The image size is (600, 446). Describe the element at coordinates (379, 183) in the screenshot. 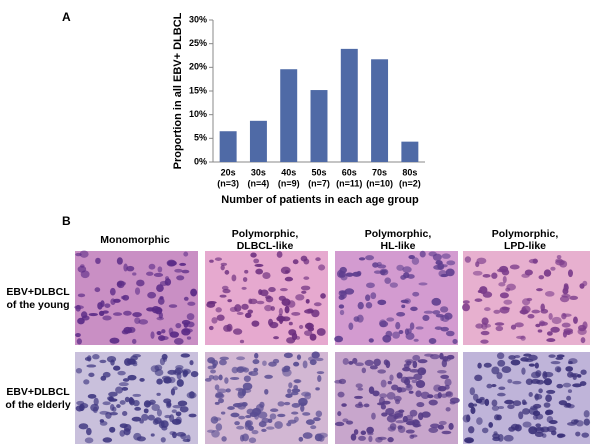

I see `x-tick-sublabel: (n=10)` at that location.